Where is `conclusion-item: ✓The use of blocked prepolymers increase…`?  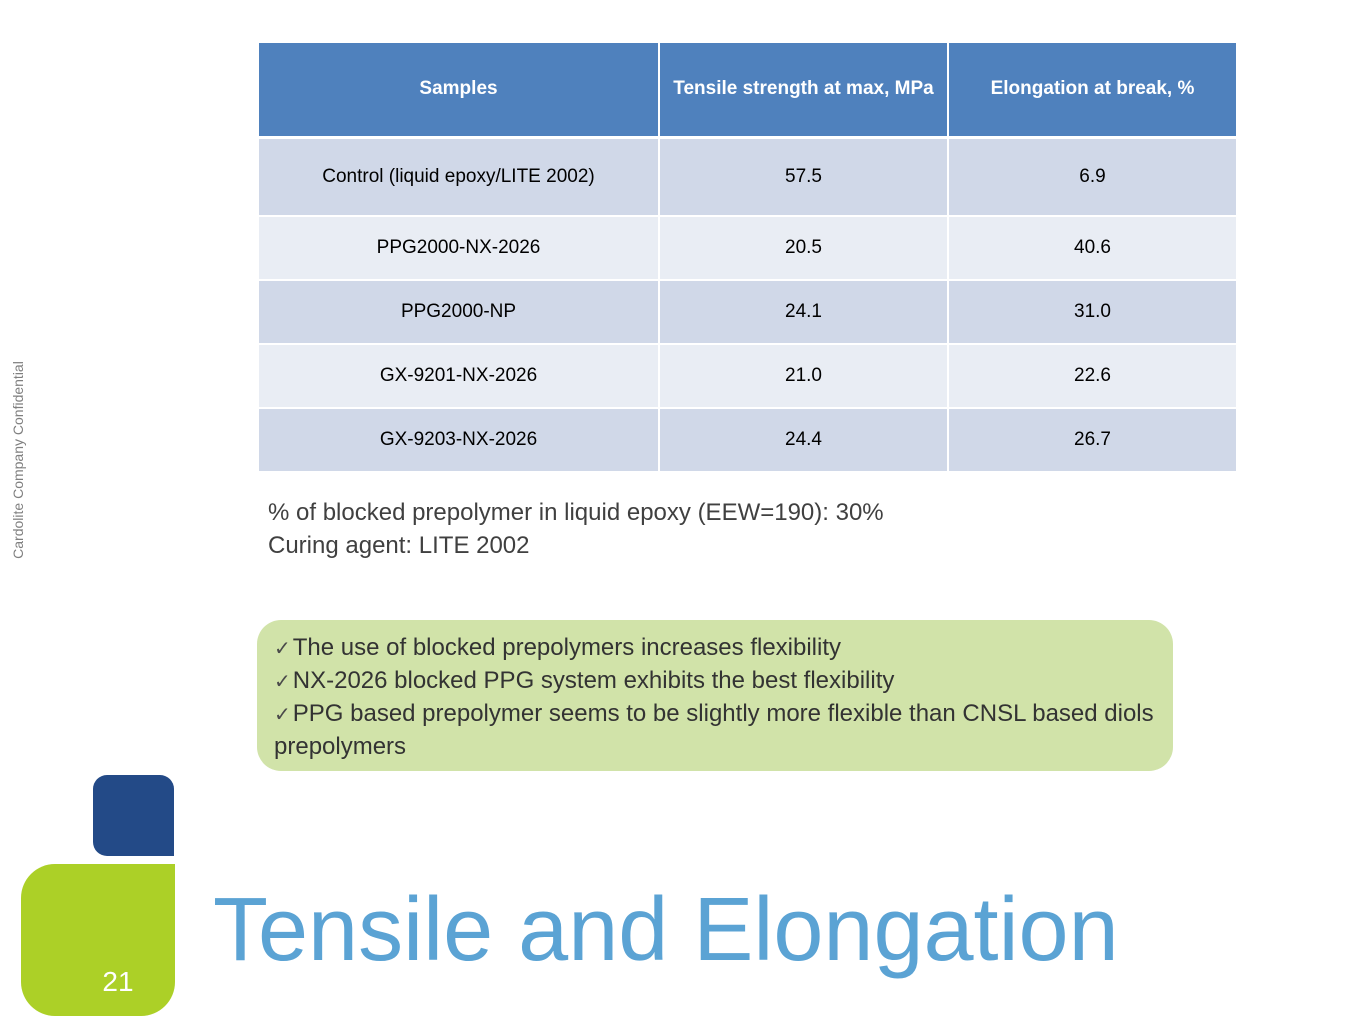
conclusion-item: ✓The use of blocked prepolymers increase… is located at coordinates (716, 648).